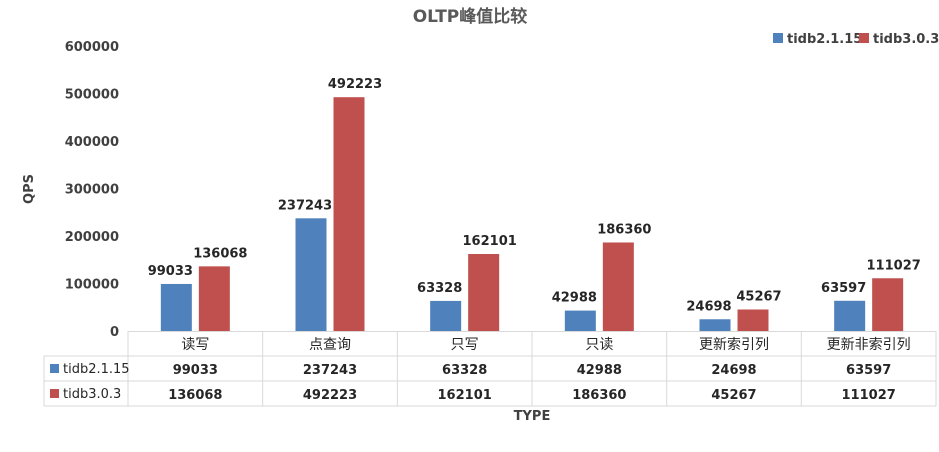 This screenshot has height=452, width=939. Describe the element at coordinates (758, 296) in the screenshot. I see `data-label: 45267` at that location.